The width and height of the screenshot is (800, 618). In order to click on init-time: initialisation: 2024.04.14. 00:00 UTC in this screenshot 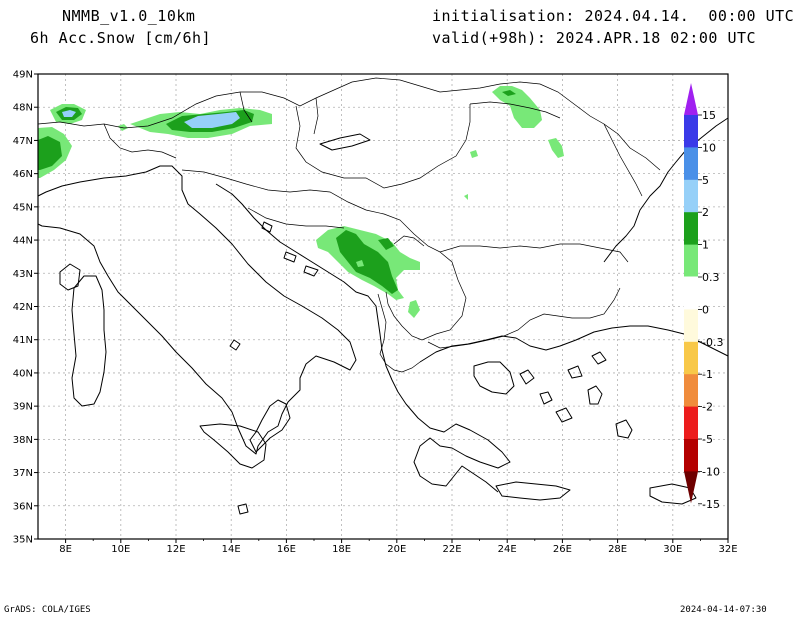, I will do `click(613, 16)`.